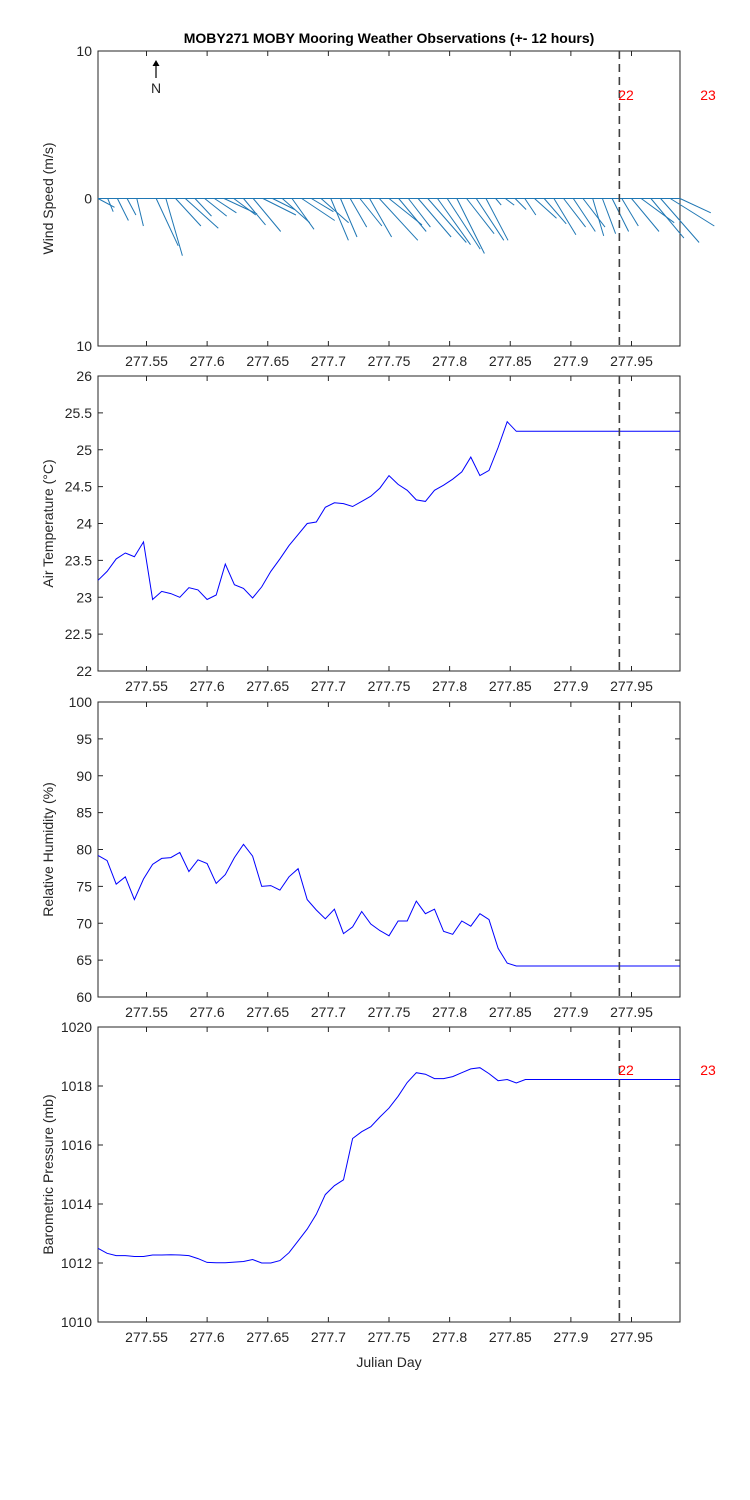  I want to click on y-tick-label: 70, so click(84, 923).